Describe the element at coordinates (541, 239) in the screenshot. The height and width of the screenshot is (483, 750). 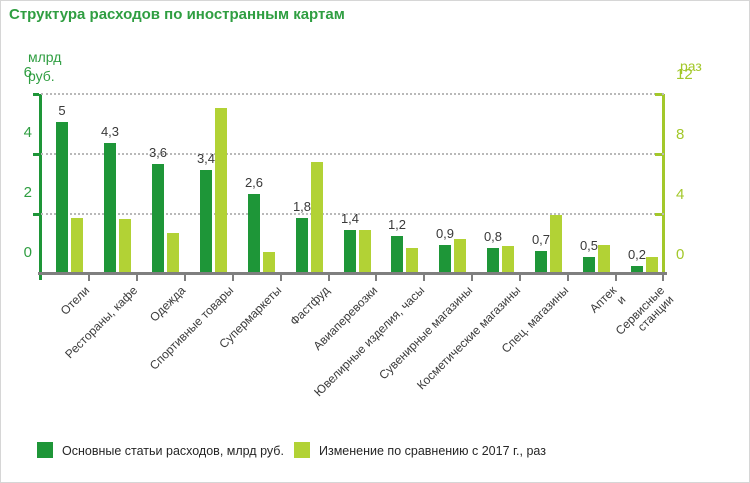
I see `bar-value-label: 0,7` at that location.